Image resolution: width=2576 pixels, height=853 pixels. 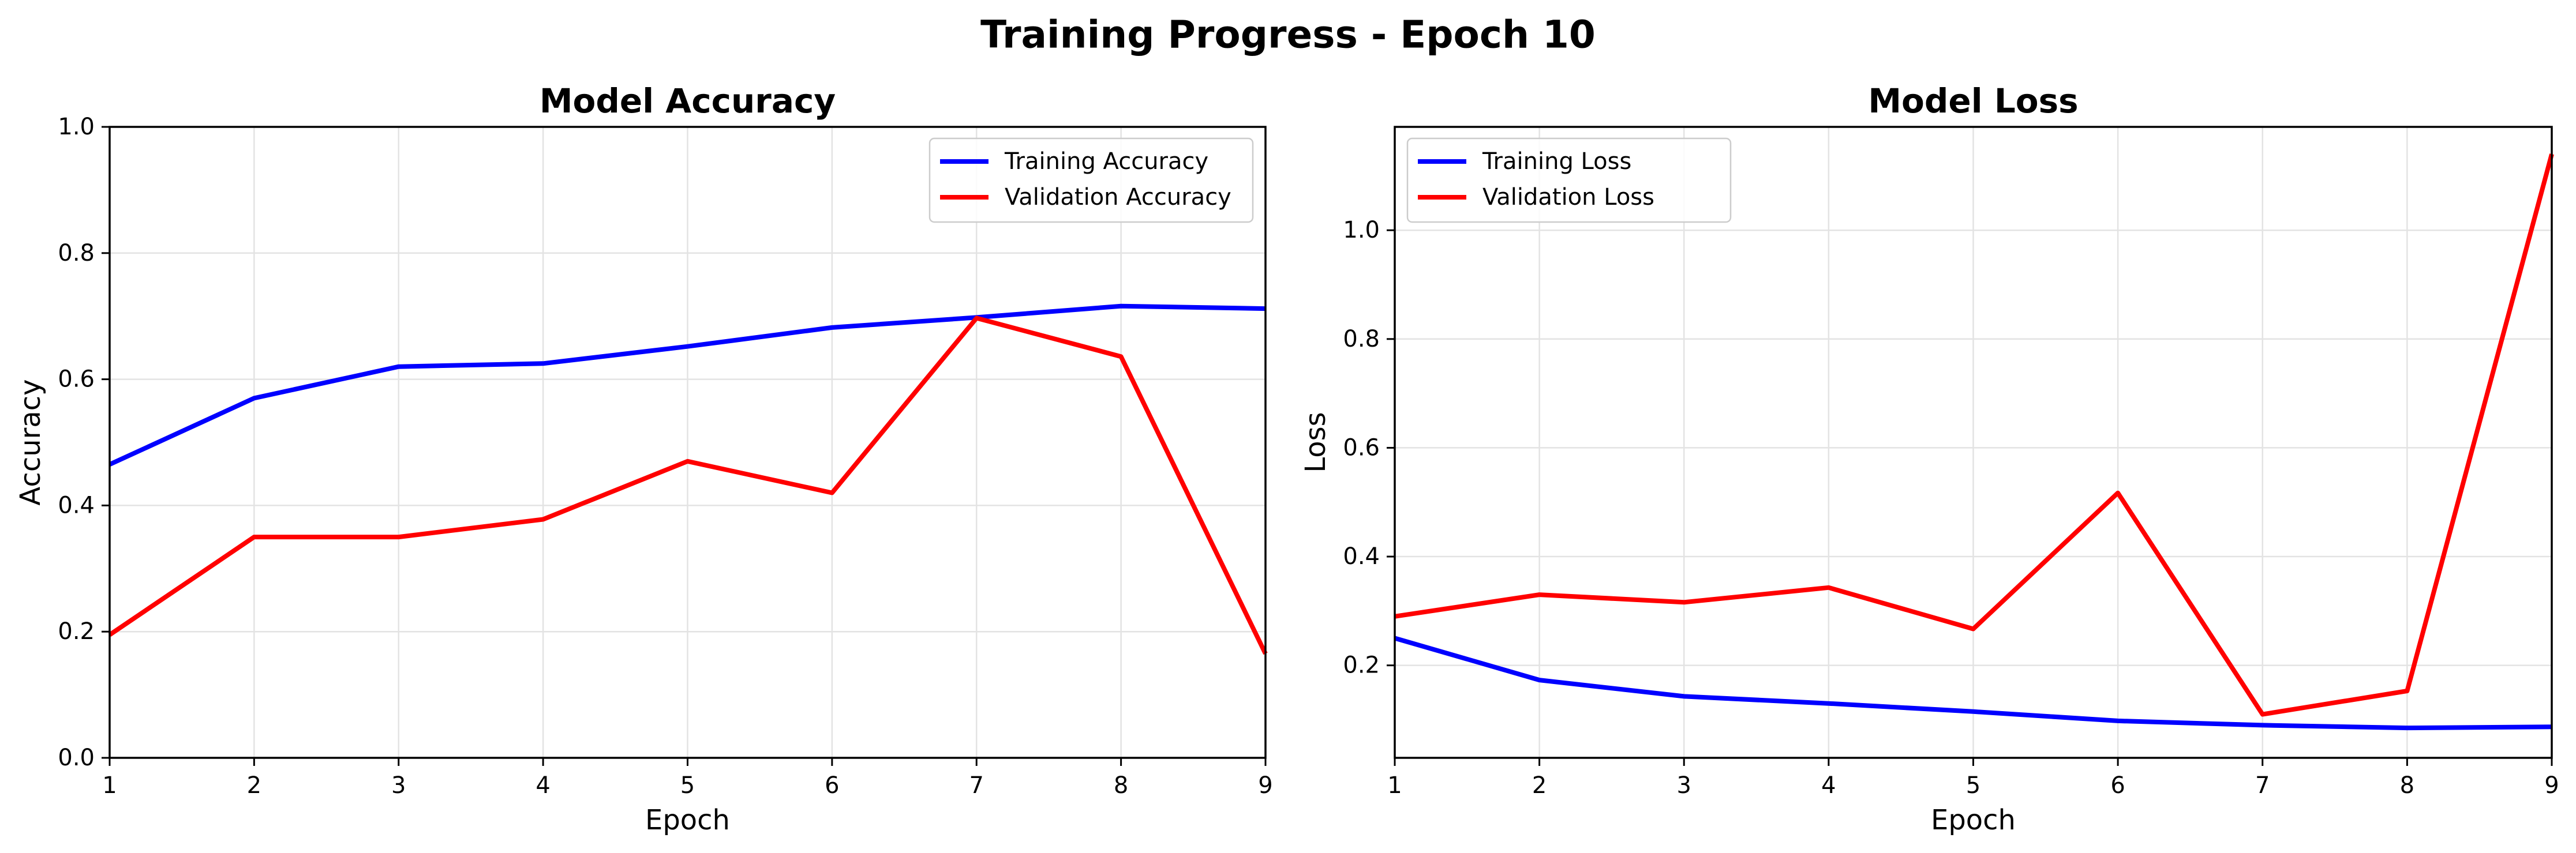 I want to click on loss-x-tick-label: 6, so click(x=2117, y=786).